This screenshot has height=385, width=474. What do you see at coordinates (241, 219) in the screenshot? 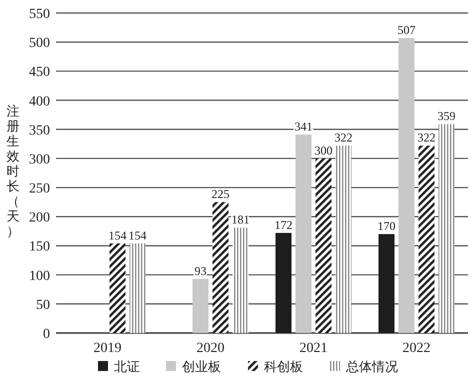
I see `data-label: 181` at bounding box center [241, 219].